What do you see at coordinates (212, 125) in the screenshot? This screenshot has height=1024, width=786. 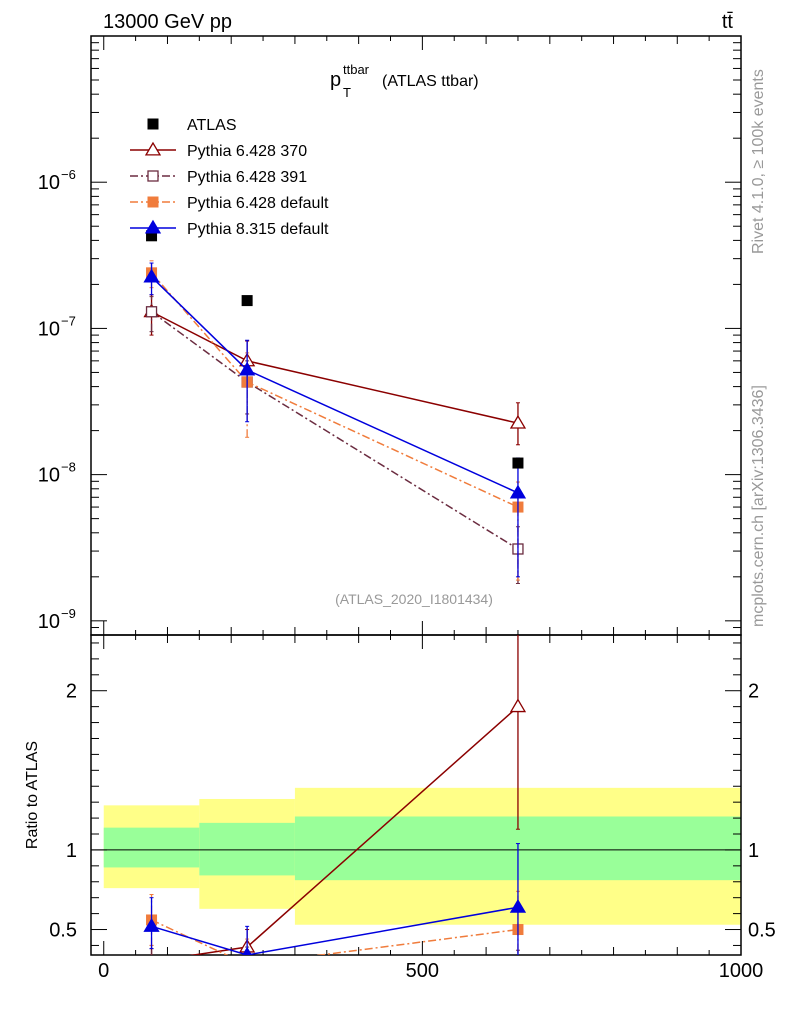 I see `legend-label-0: ATLAS` at bounding box center [212, 125].